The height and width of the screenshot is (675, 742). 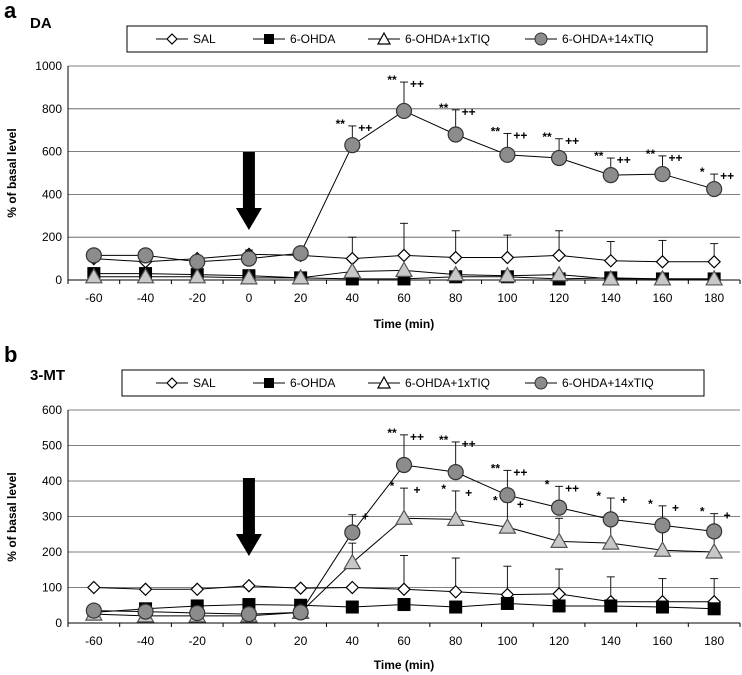 I want to click on y-tick-label: 300, so click(x=52, y=517).